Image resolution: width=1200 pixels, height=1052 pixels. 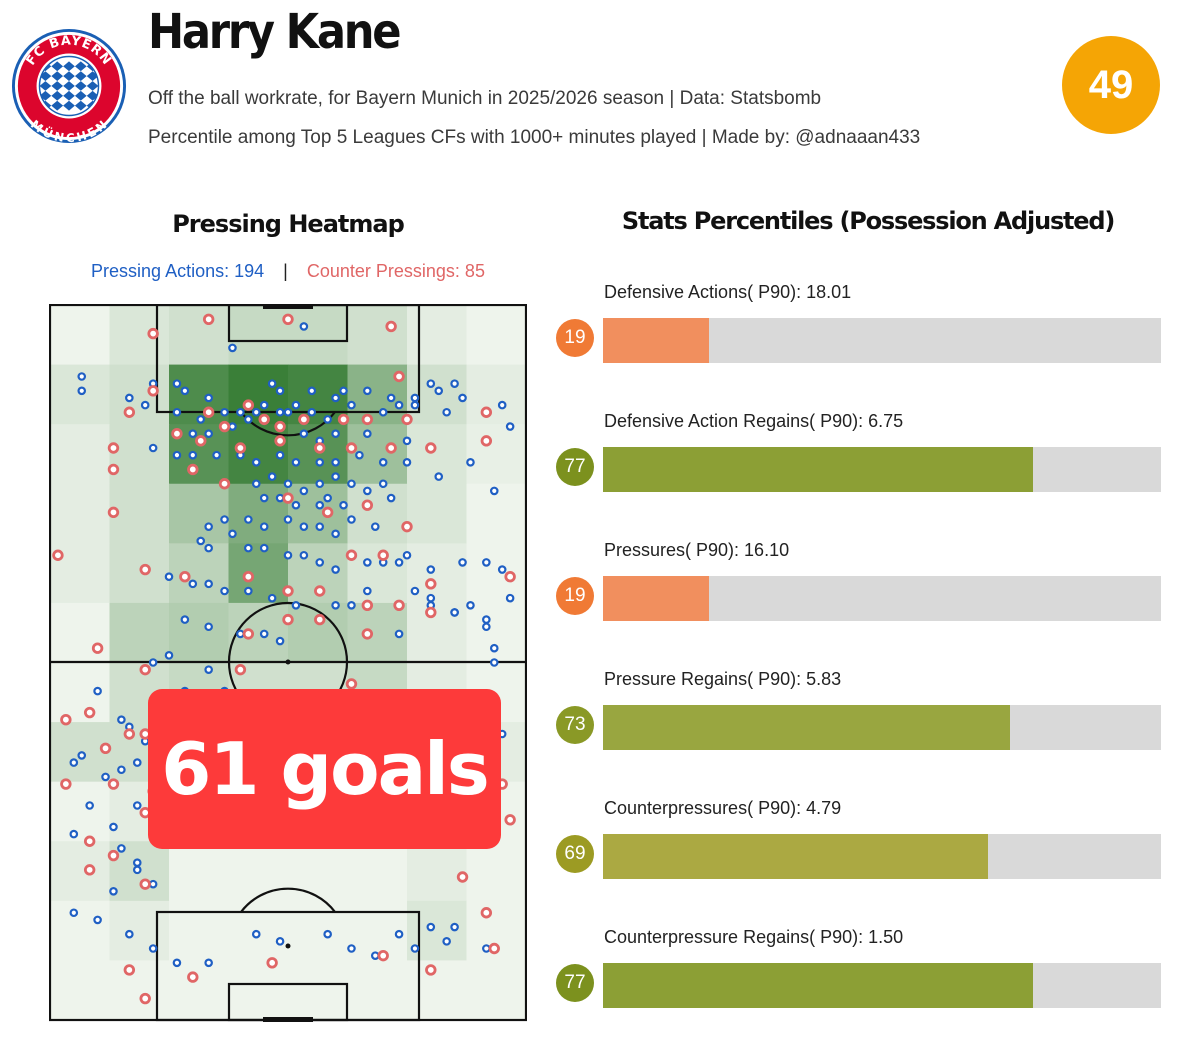 I want to click on penalty-spot, so click(x=288, y=946).